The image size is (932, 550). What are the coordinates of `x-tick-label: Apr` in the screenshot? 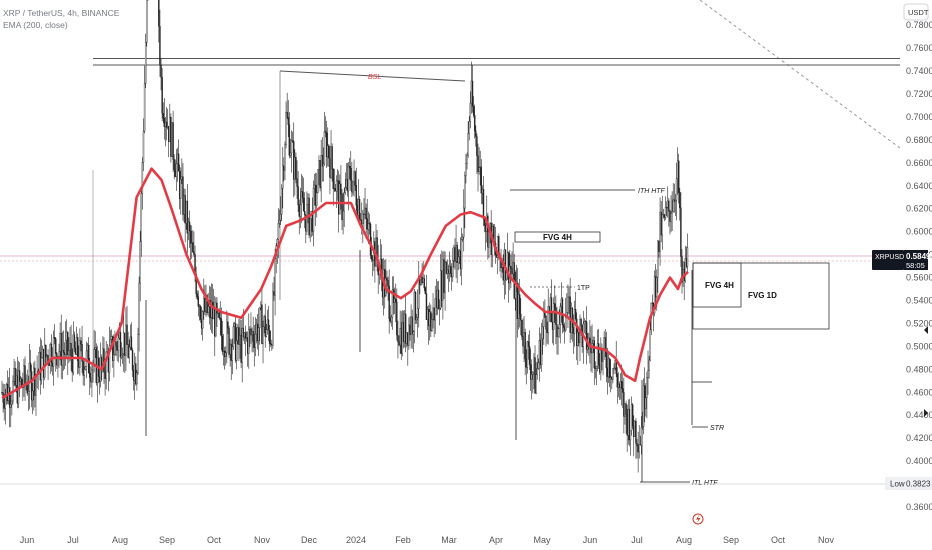 It's located at (496, 540).